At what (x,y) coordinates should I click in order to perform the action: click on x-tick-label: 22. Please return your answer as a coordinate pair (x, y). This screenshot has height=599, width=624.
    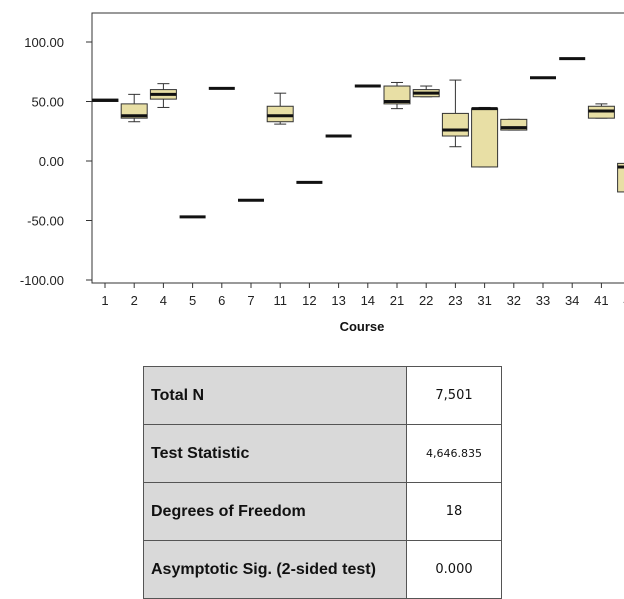
    Looking at the image, I should click on (426, 300).